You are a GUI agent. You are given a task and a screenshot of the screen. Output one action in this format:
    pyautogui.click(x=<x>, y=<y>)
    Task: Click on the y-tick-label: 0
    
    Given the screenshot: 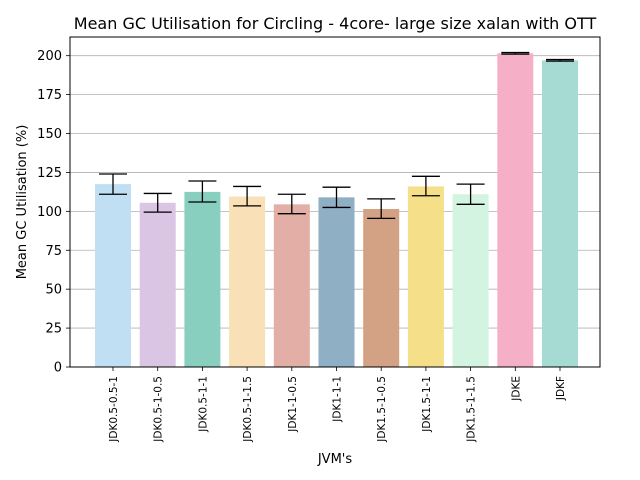 What is the action you would take?
    pyautogui.click(x=58, y=368)
    